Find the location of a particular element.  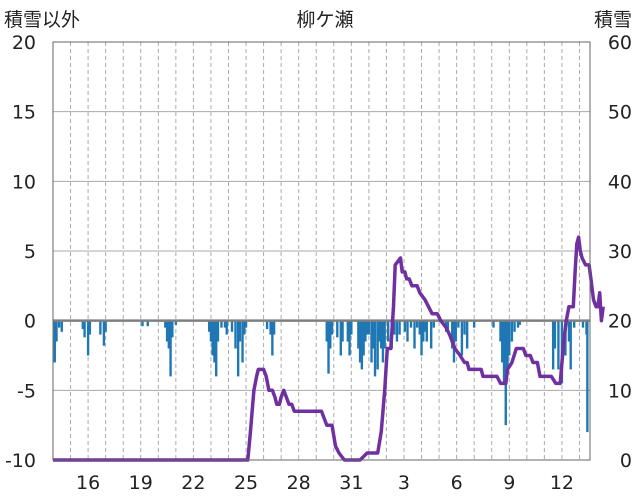

left-axis-ticks: 20 15 10 5 0 -5 -10 is located at coordinates (20, 252).